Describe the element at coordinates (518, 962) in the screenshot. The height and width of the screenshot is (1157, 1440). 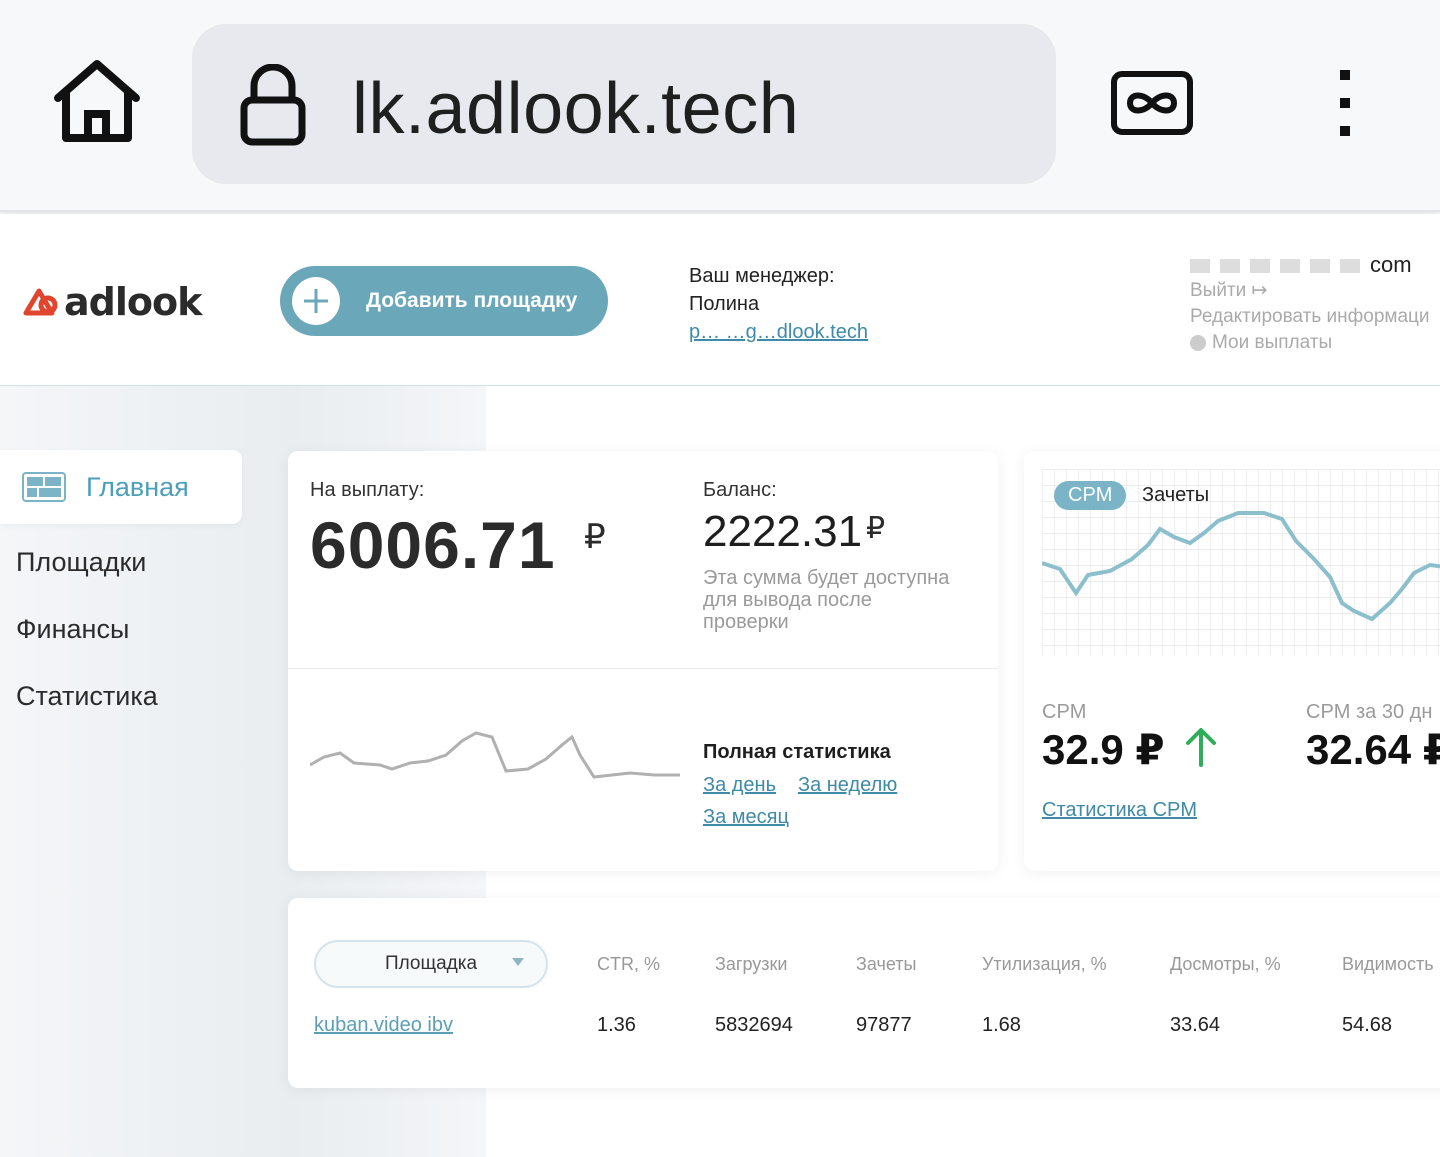
I see `chevron-down-icon` at that location.